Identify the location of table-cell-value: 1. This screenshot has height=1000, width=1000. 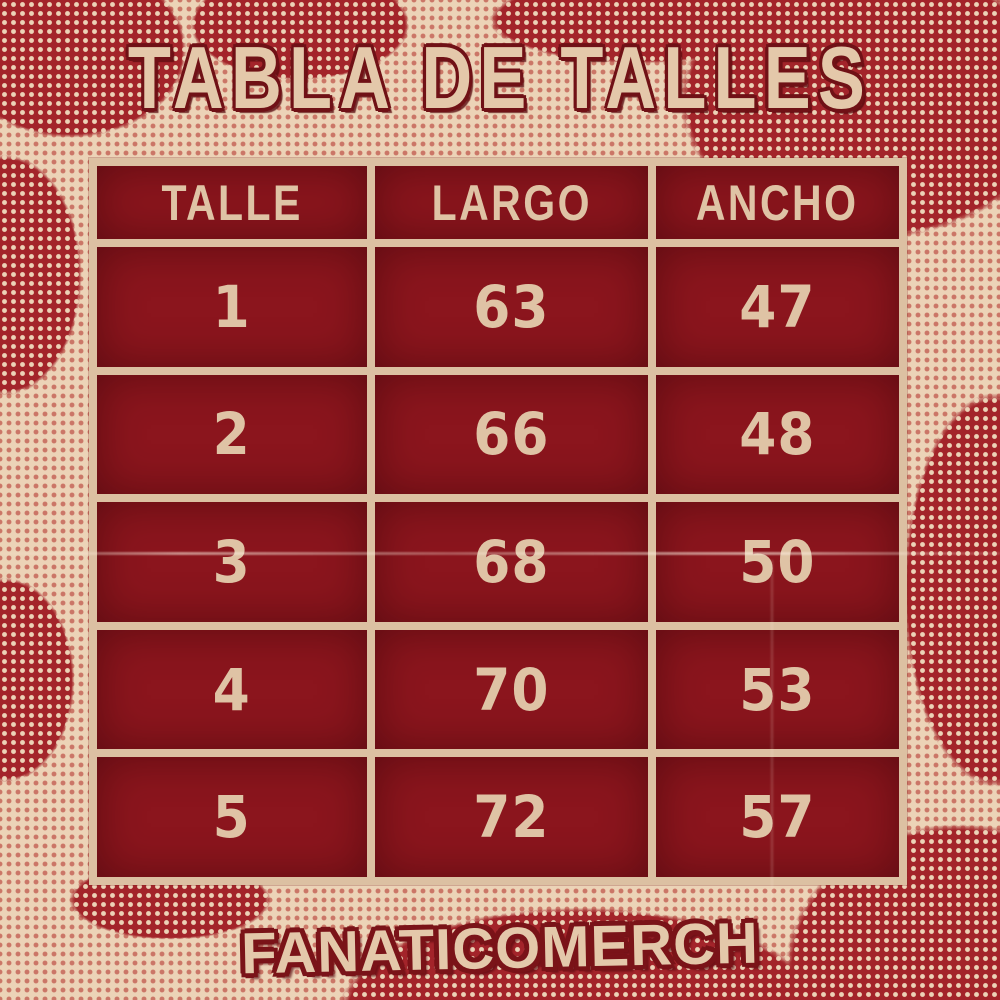
(232, 306).